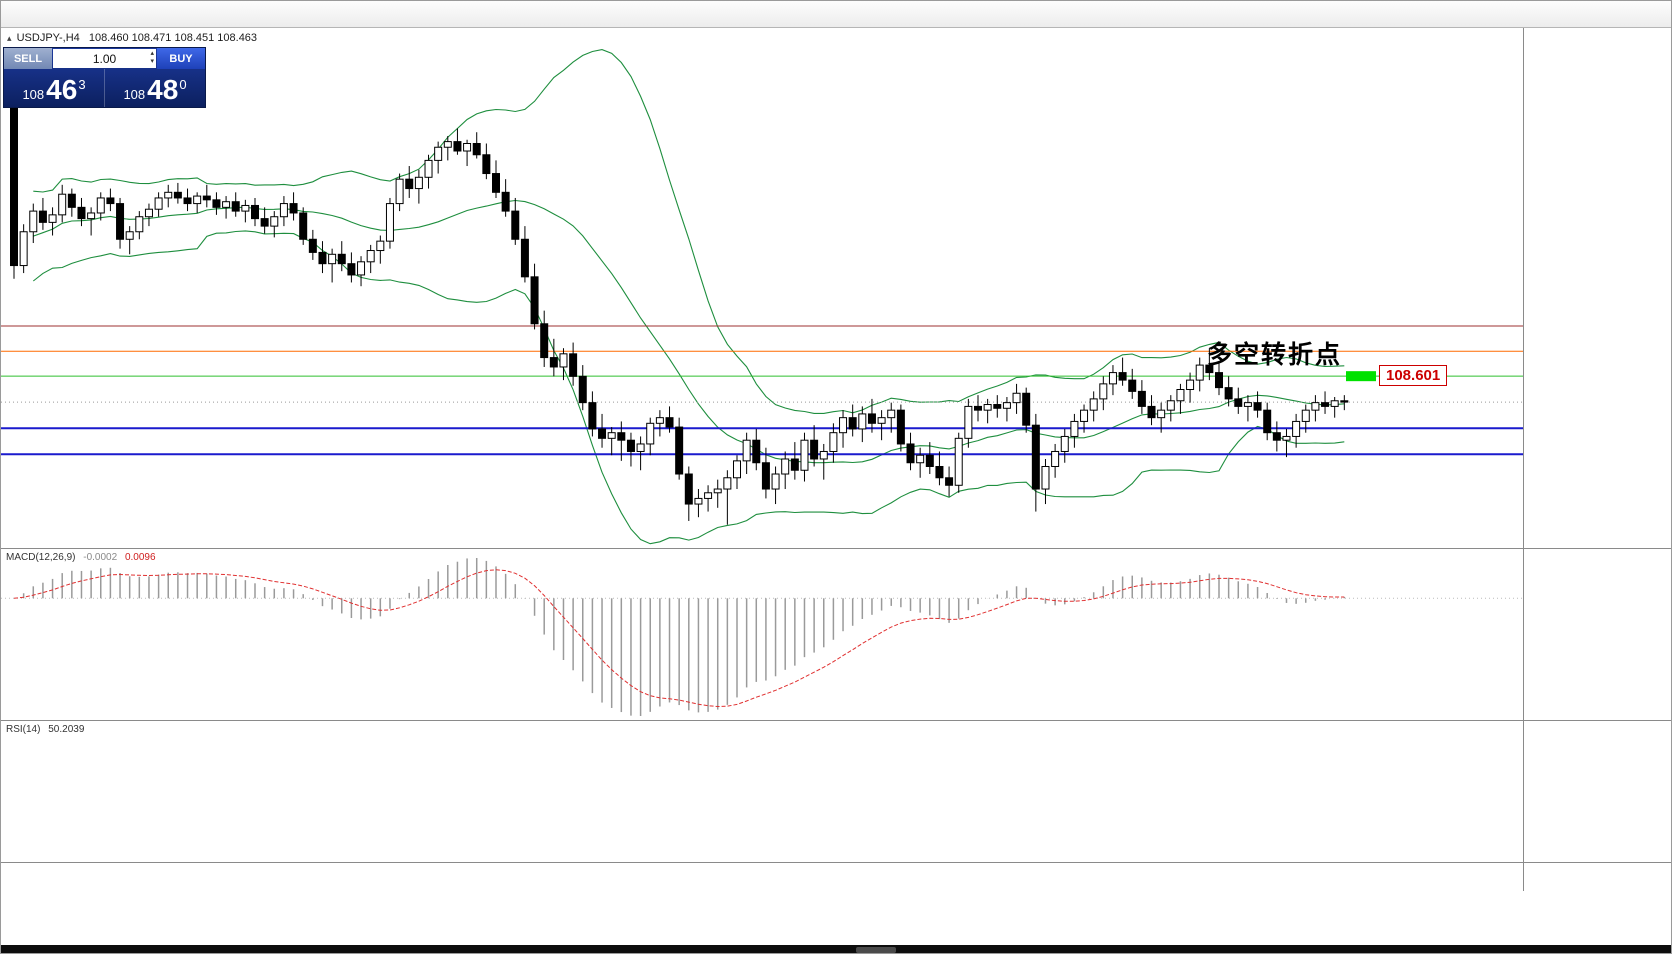 The image size is (1672, 954). What do you see at coordinates (152, 57) in the screenshot?
I see `volume-spinner: ▴ ▾` at bounding box center [152, 57].